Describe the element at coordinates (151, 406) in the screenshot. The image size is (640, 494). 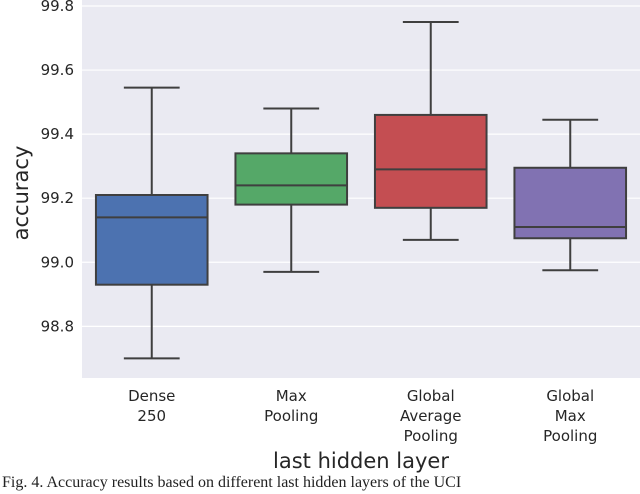
I see `x-category-label: Dense 250` at that location.